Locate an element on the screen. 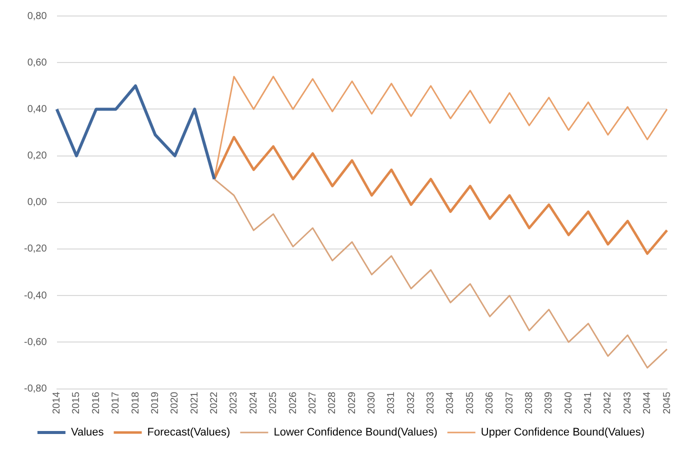  legend-label: Lower Confidence Bound(Values) is located at coordinates (356, 432).